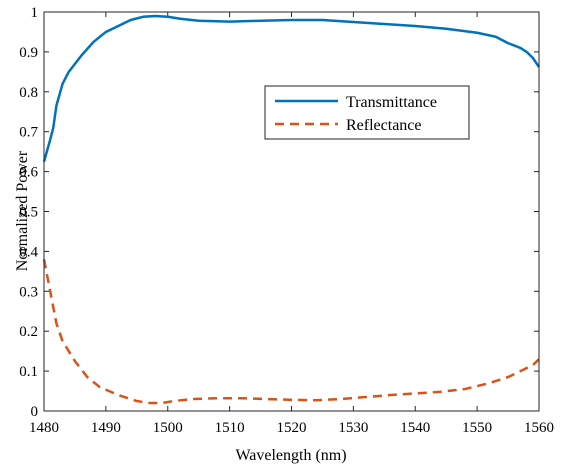 The height and width of the screenshot is (467, 563). I want to click on y-axis-label: Normalized Power, so click(22, 210).